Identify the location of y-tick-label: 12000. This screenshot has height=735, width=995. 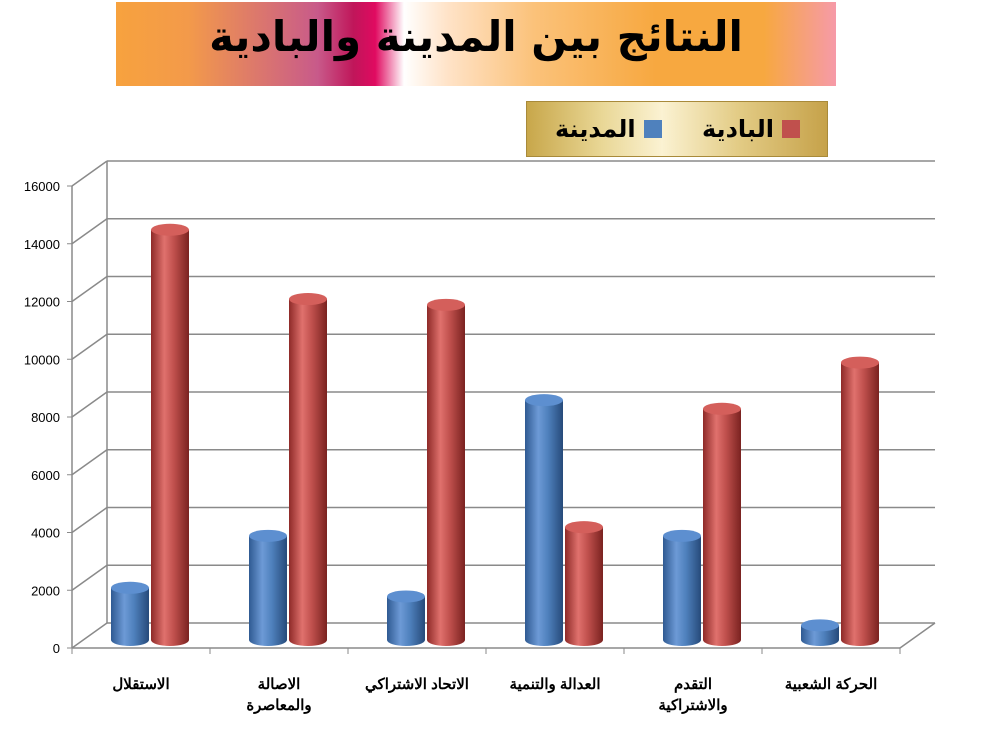
(42, 302).